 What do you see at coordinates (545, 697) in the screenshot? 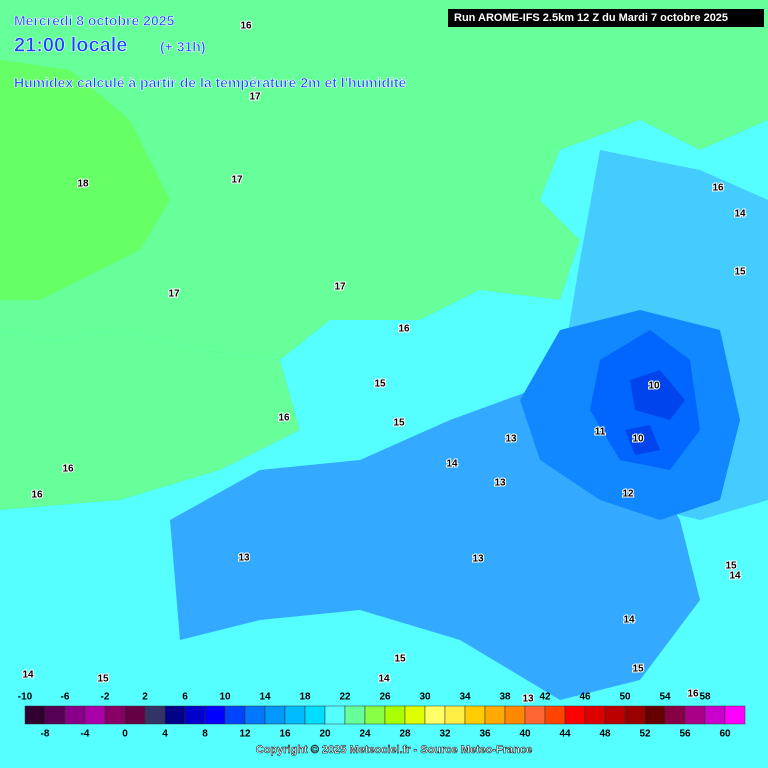
I see `scale-top-label: 42` at bounding box center [545, 697].